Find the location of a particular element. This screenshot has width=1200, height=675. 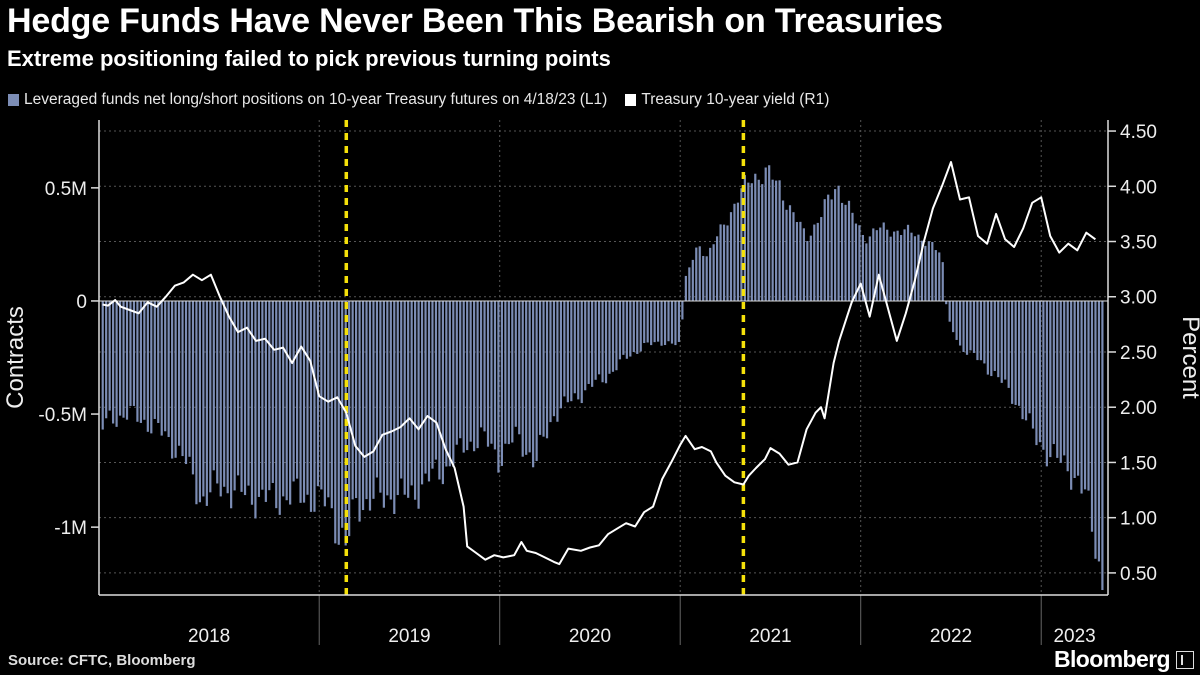

tick-label-left-3: -1M is located at coordinates (70, 528).